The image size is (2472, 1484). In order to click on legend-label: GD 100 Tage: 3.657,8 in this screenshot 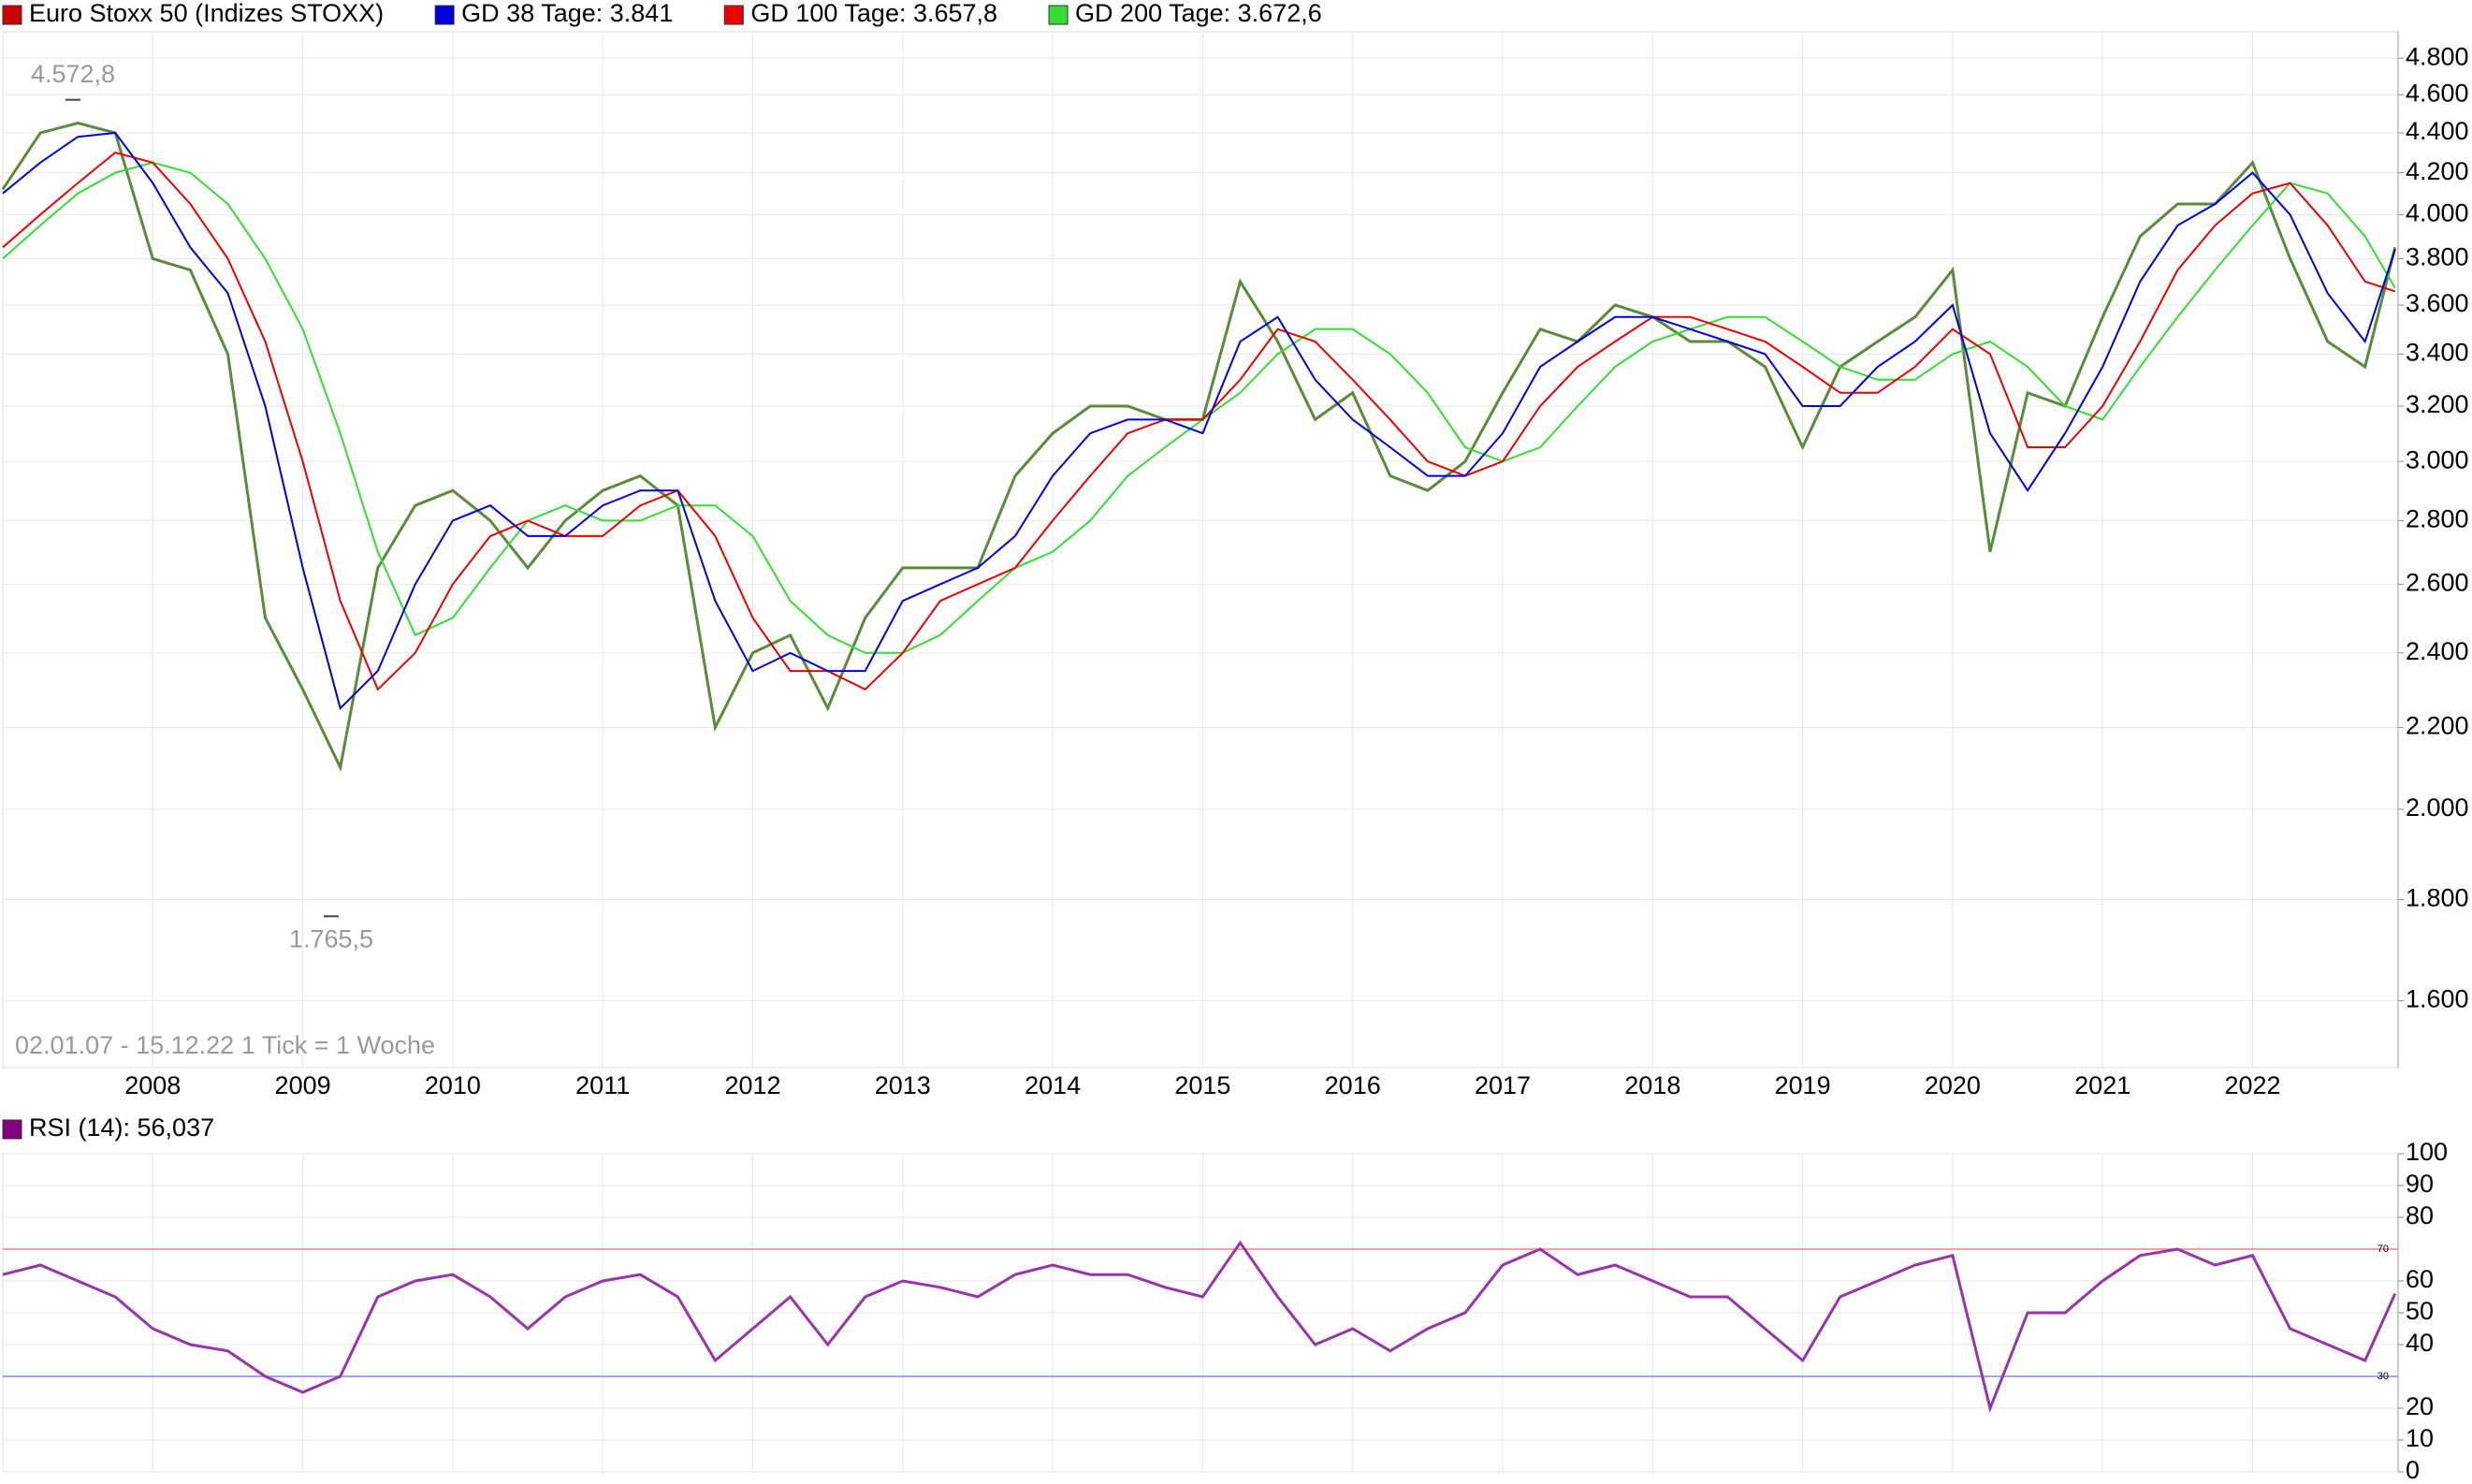, I will do `click(873, 13)`.